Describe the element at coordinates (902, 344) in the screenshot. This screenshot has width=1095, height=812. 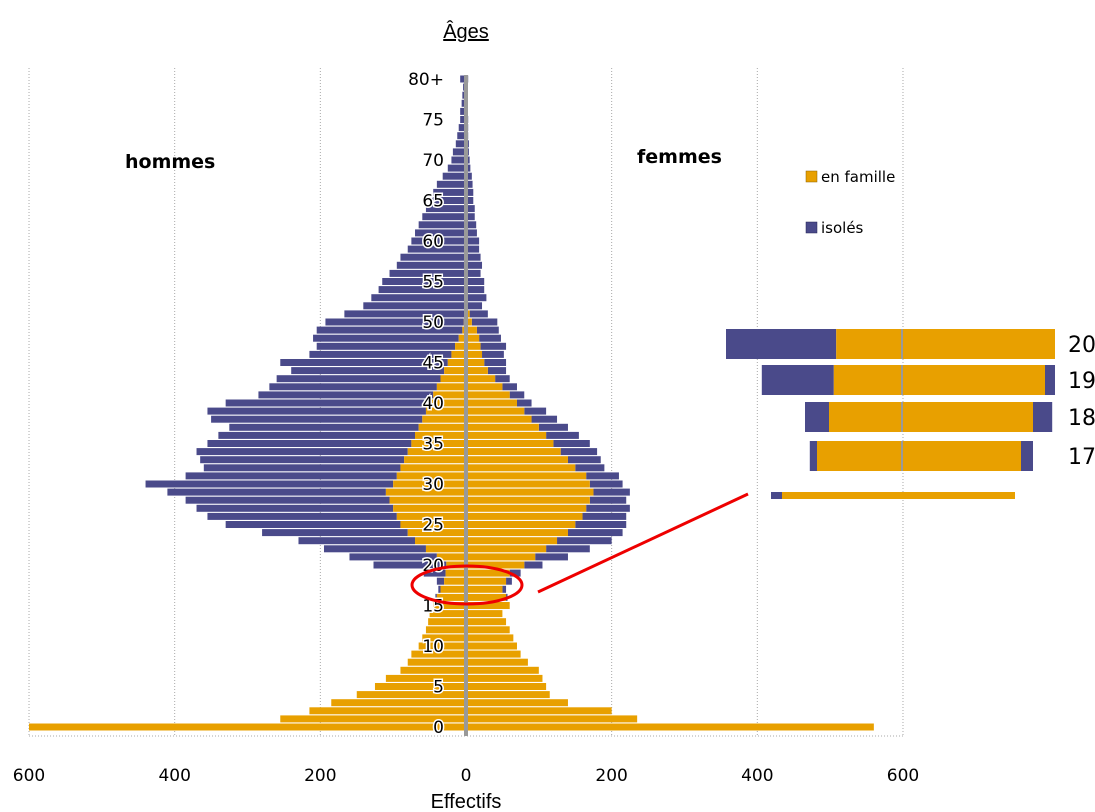
I see `inset-center-axis` at that location.